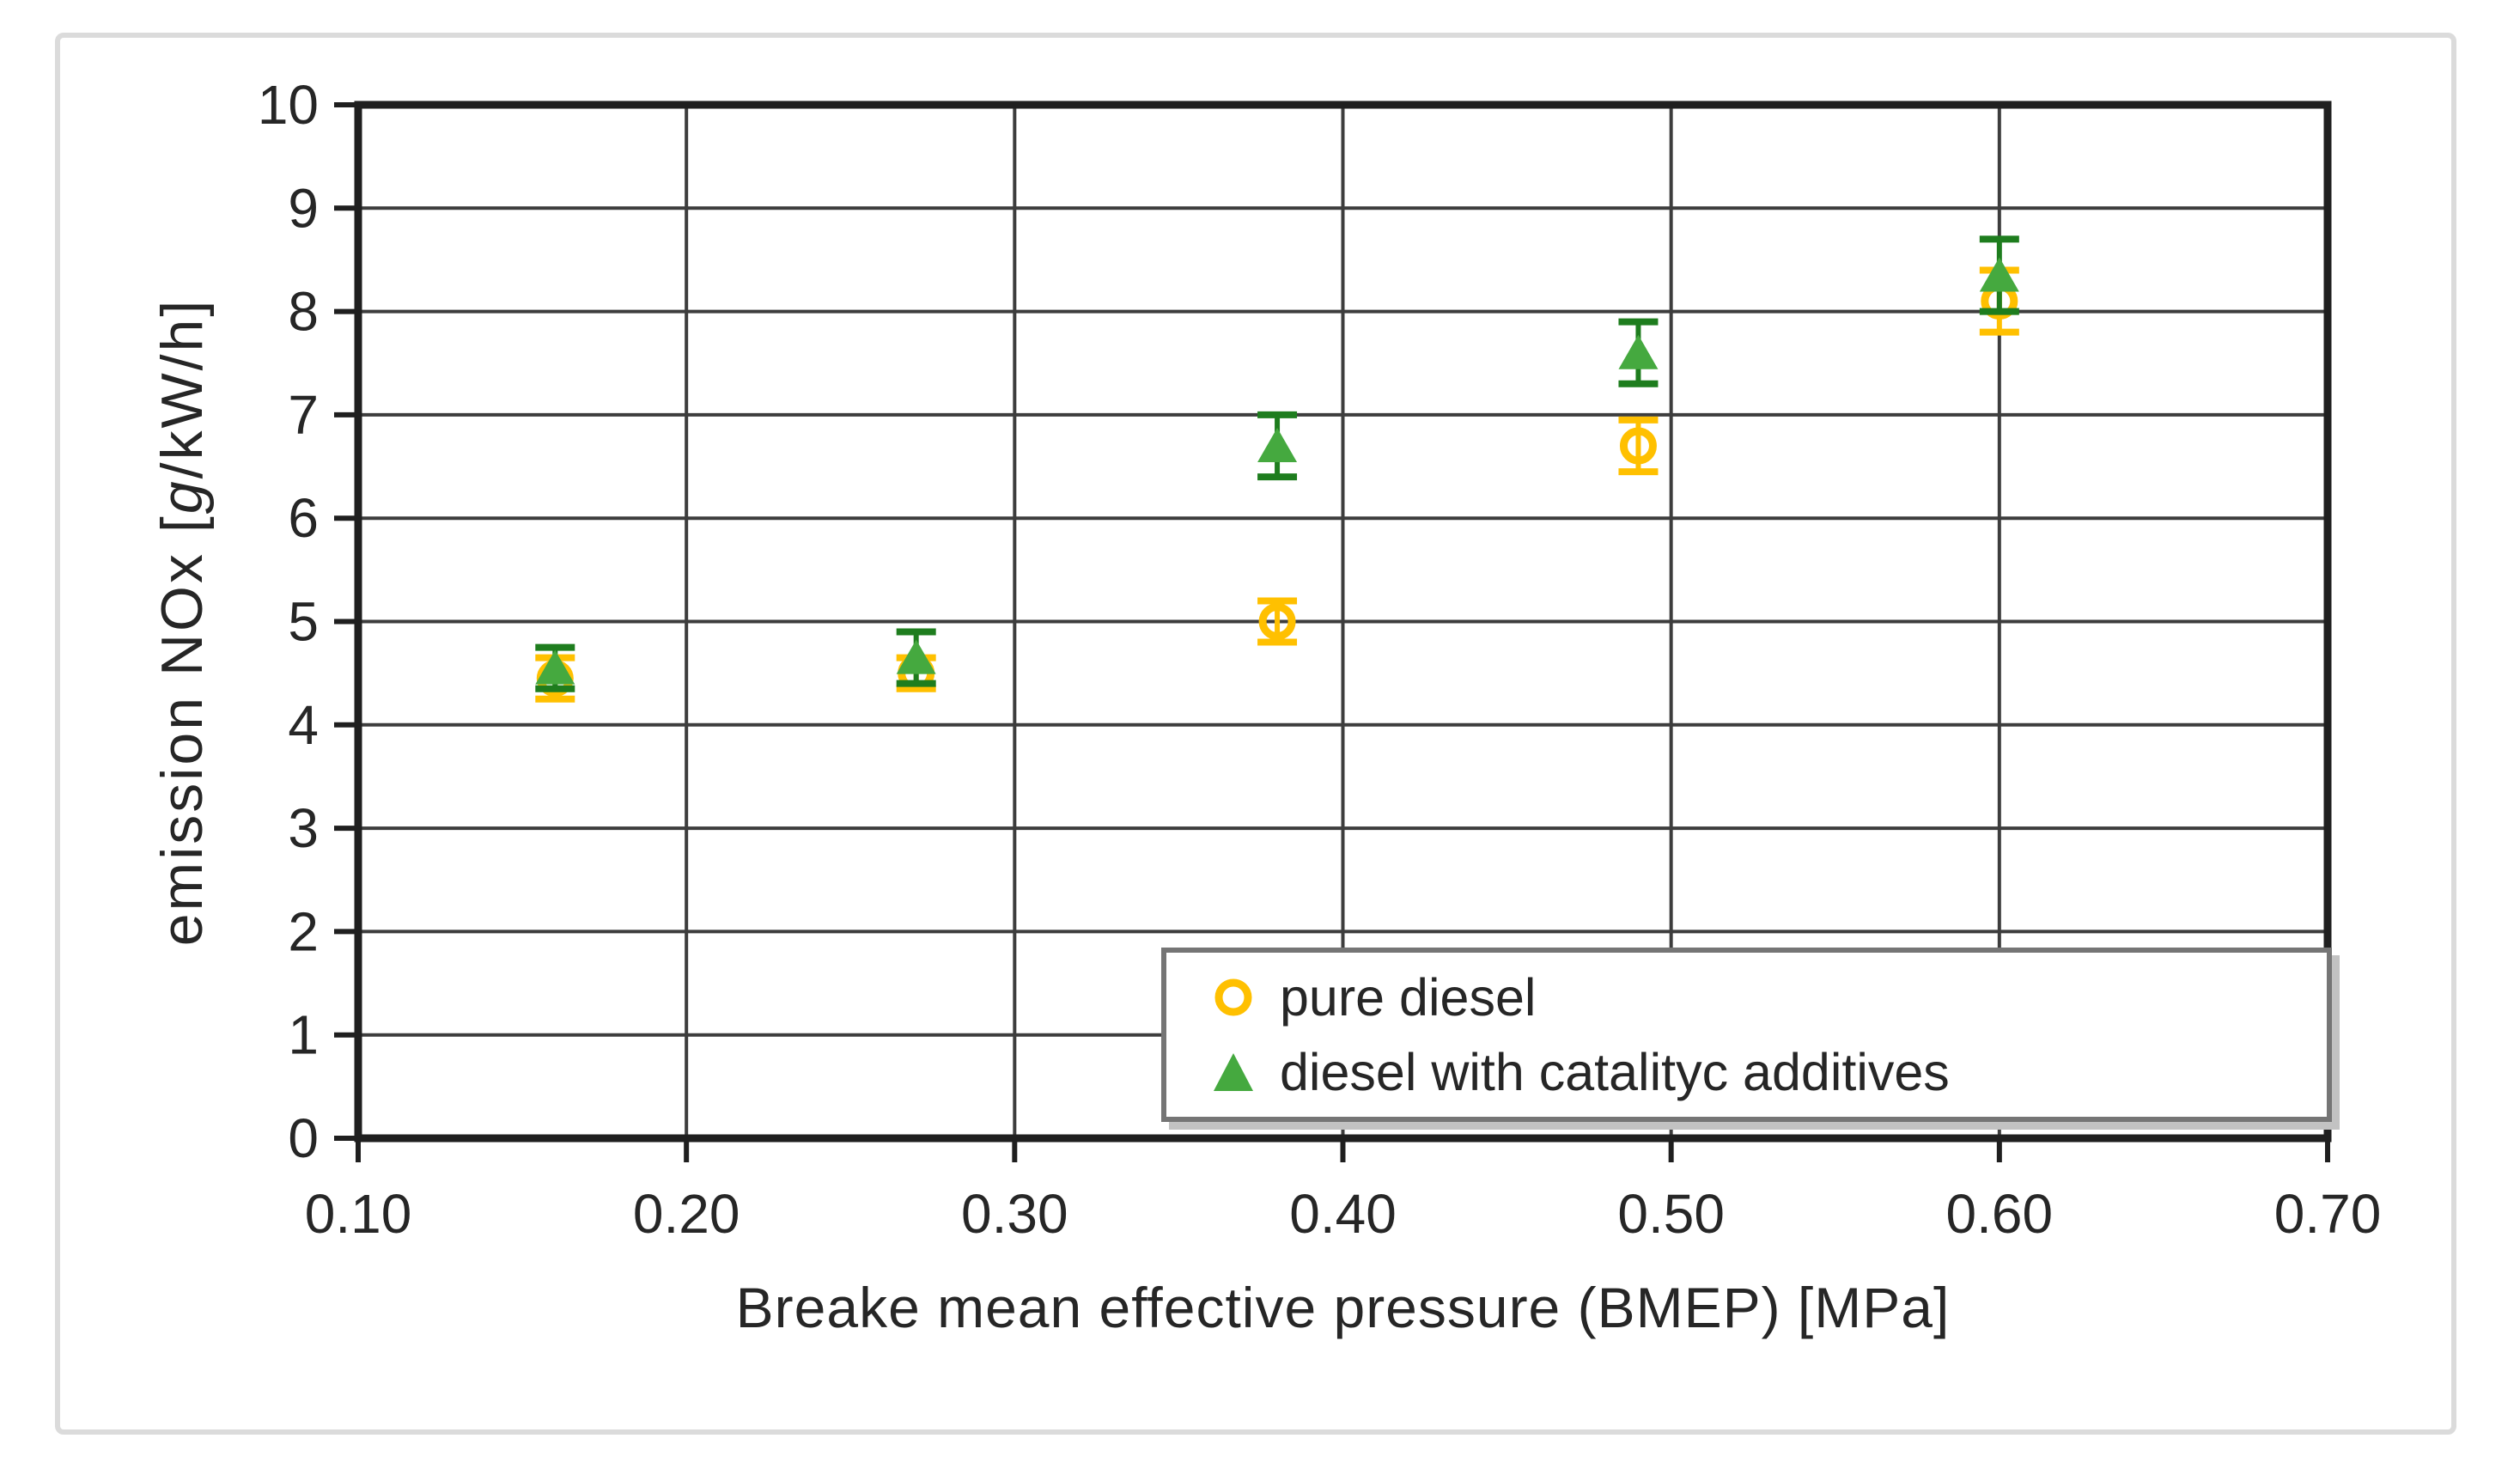 The height and width of the screenshot is (1475, 2520). What do you see at coordinates (289, 105) in the screenshot?
I see `y-tick-label: 10` at bounding box center [289, 105].